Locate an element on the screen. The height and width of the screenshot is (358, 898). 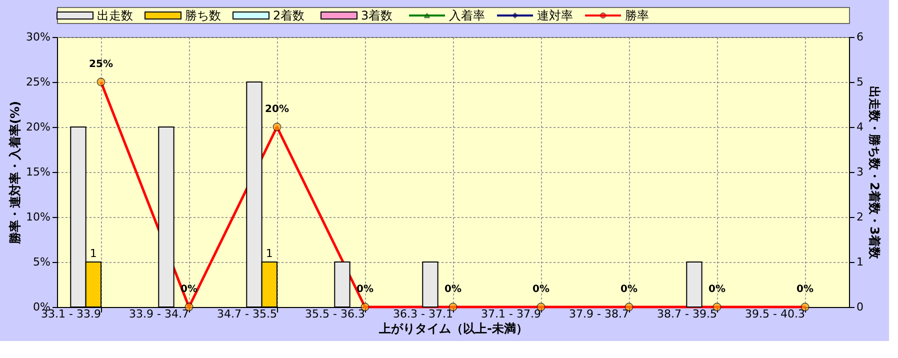
y-tick-label: 5% is located at coordinates (41, 262).